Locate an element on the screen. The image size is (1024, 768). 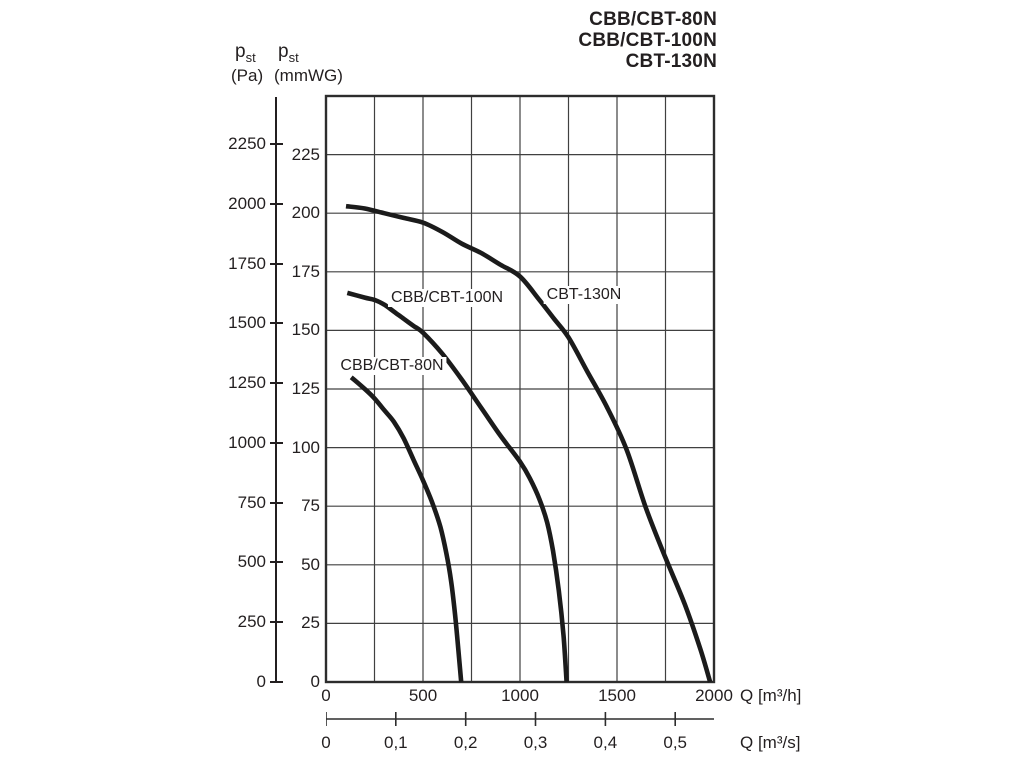
x-axis-m3h-unit: Q [m³/h] is located at coordinates (771, 695).